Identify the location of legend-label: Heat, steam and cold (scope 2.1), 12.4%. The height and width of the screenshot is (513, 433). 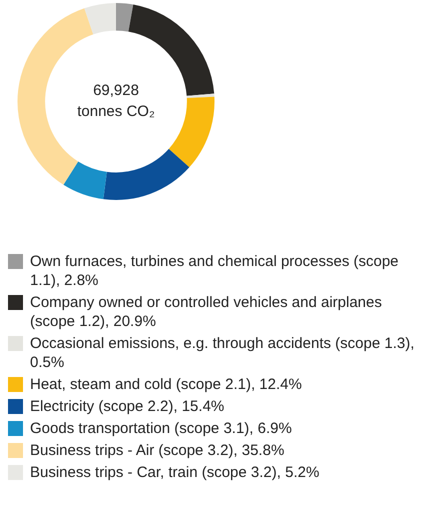
(166, 384).